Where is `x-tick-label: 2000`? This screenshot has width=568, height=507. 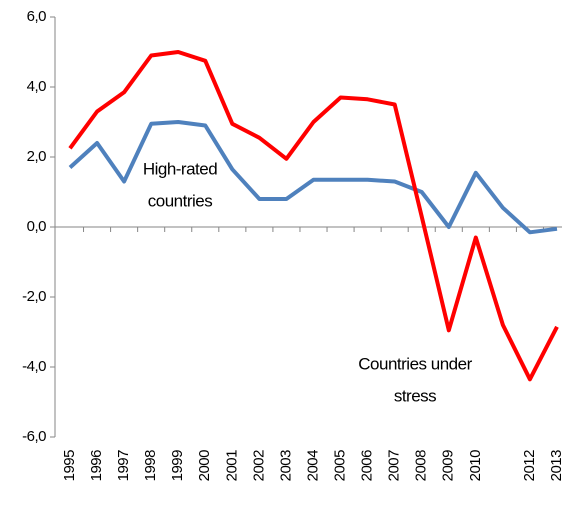
x-tick-label: 2000 is located at coordinates (204, 466).